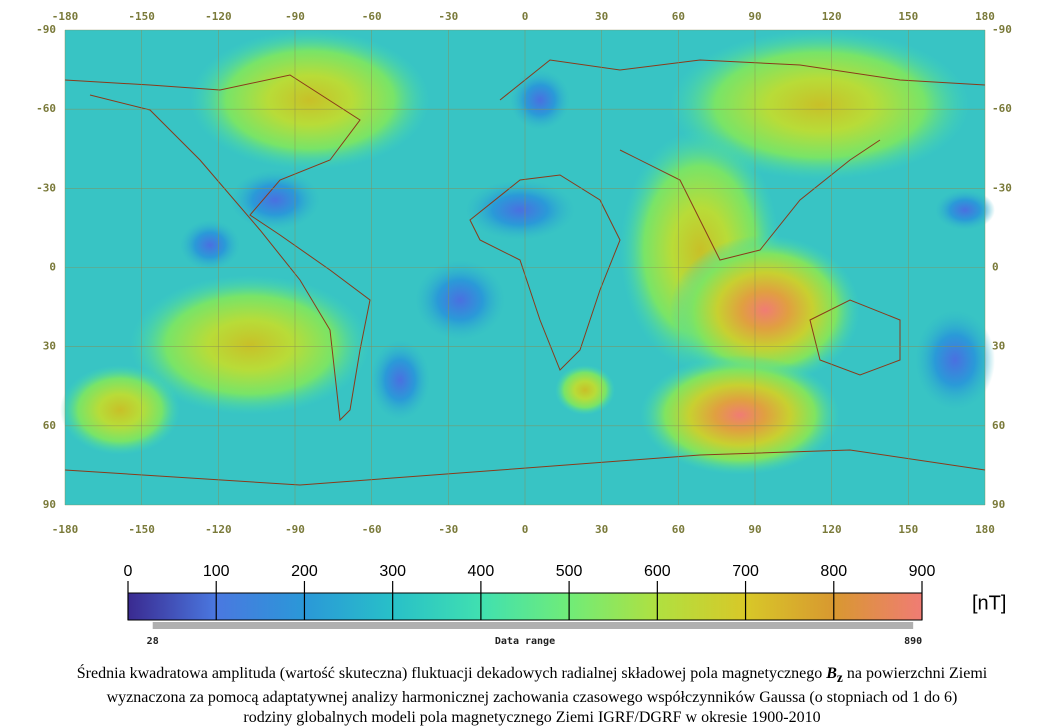 The width and height of the screenshot is (1064, 728). Describe the element at coordinates (989, 603) in the screenshot. I see `colorbar-unit: [nT]` at that location.